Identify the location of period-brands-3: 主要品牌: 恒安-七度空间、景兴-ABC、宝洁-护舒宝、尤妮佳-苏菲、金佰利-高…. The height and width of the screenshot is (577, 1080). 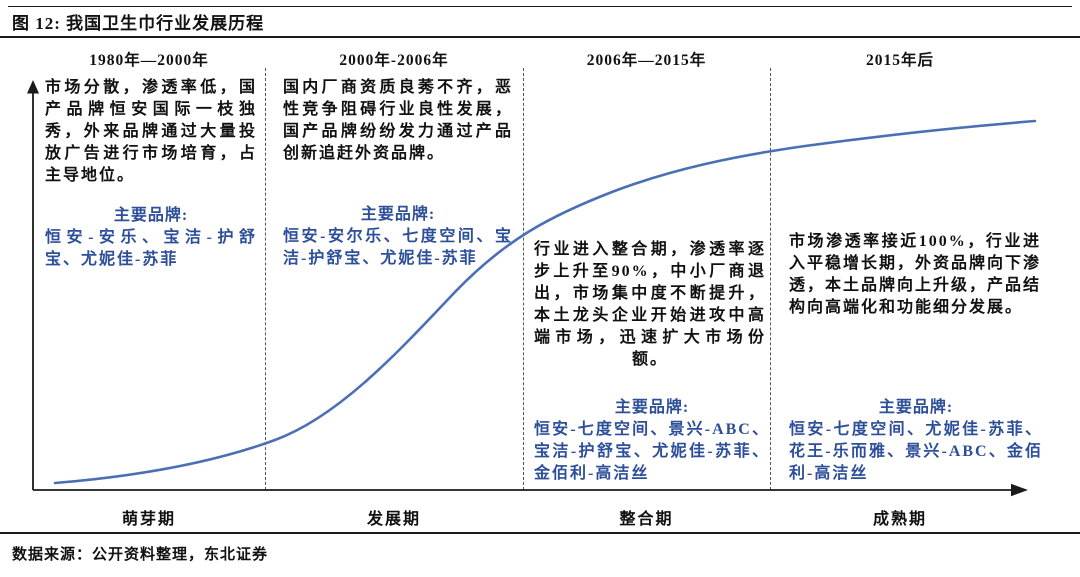
(652, 441).